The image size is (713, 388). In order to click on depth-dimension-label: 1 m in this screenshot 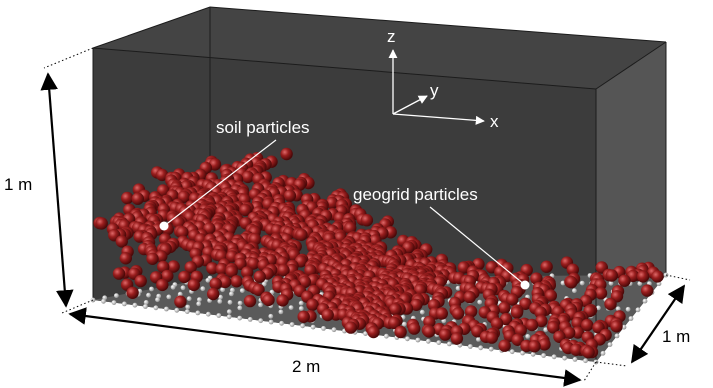, I will do `click(676, 336)`.